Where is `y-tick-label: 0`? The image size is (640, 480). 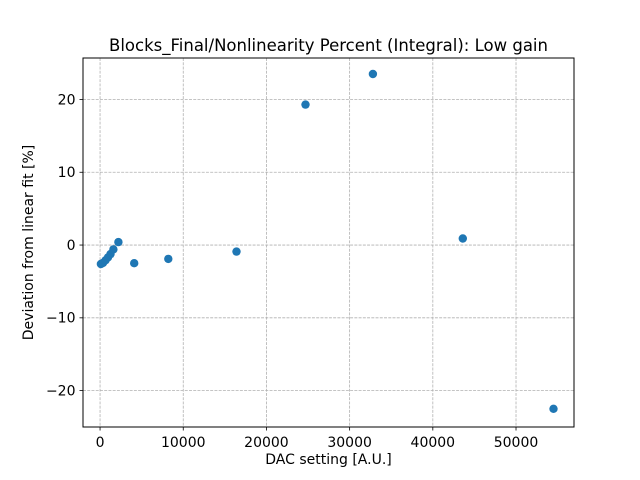
y-tick-label: 0 is located at coordinates (71, 246).